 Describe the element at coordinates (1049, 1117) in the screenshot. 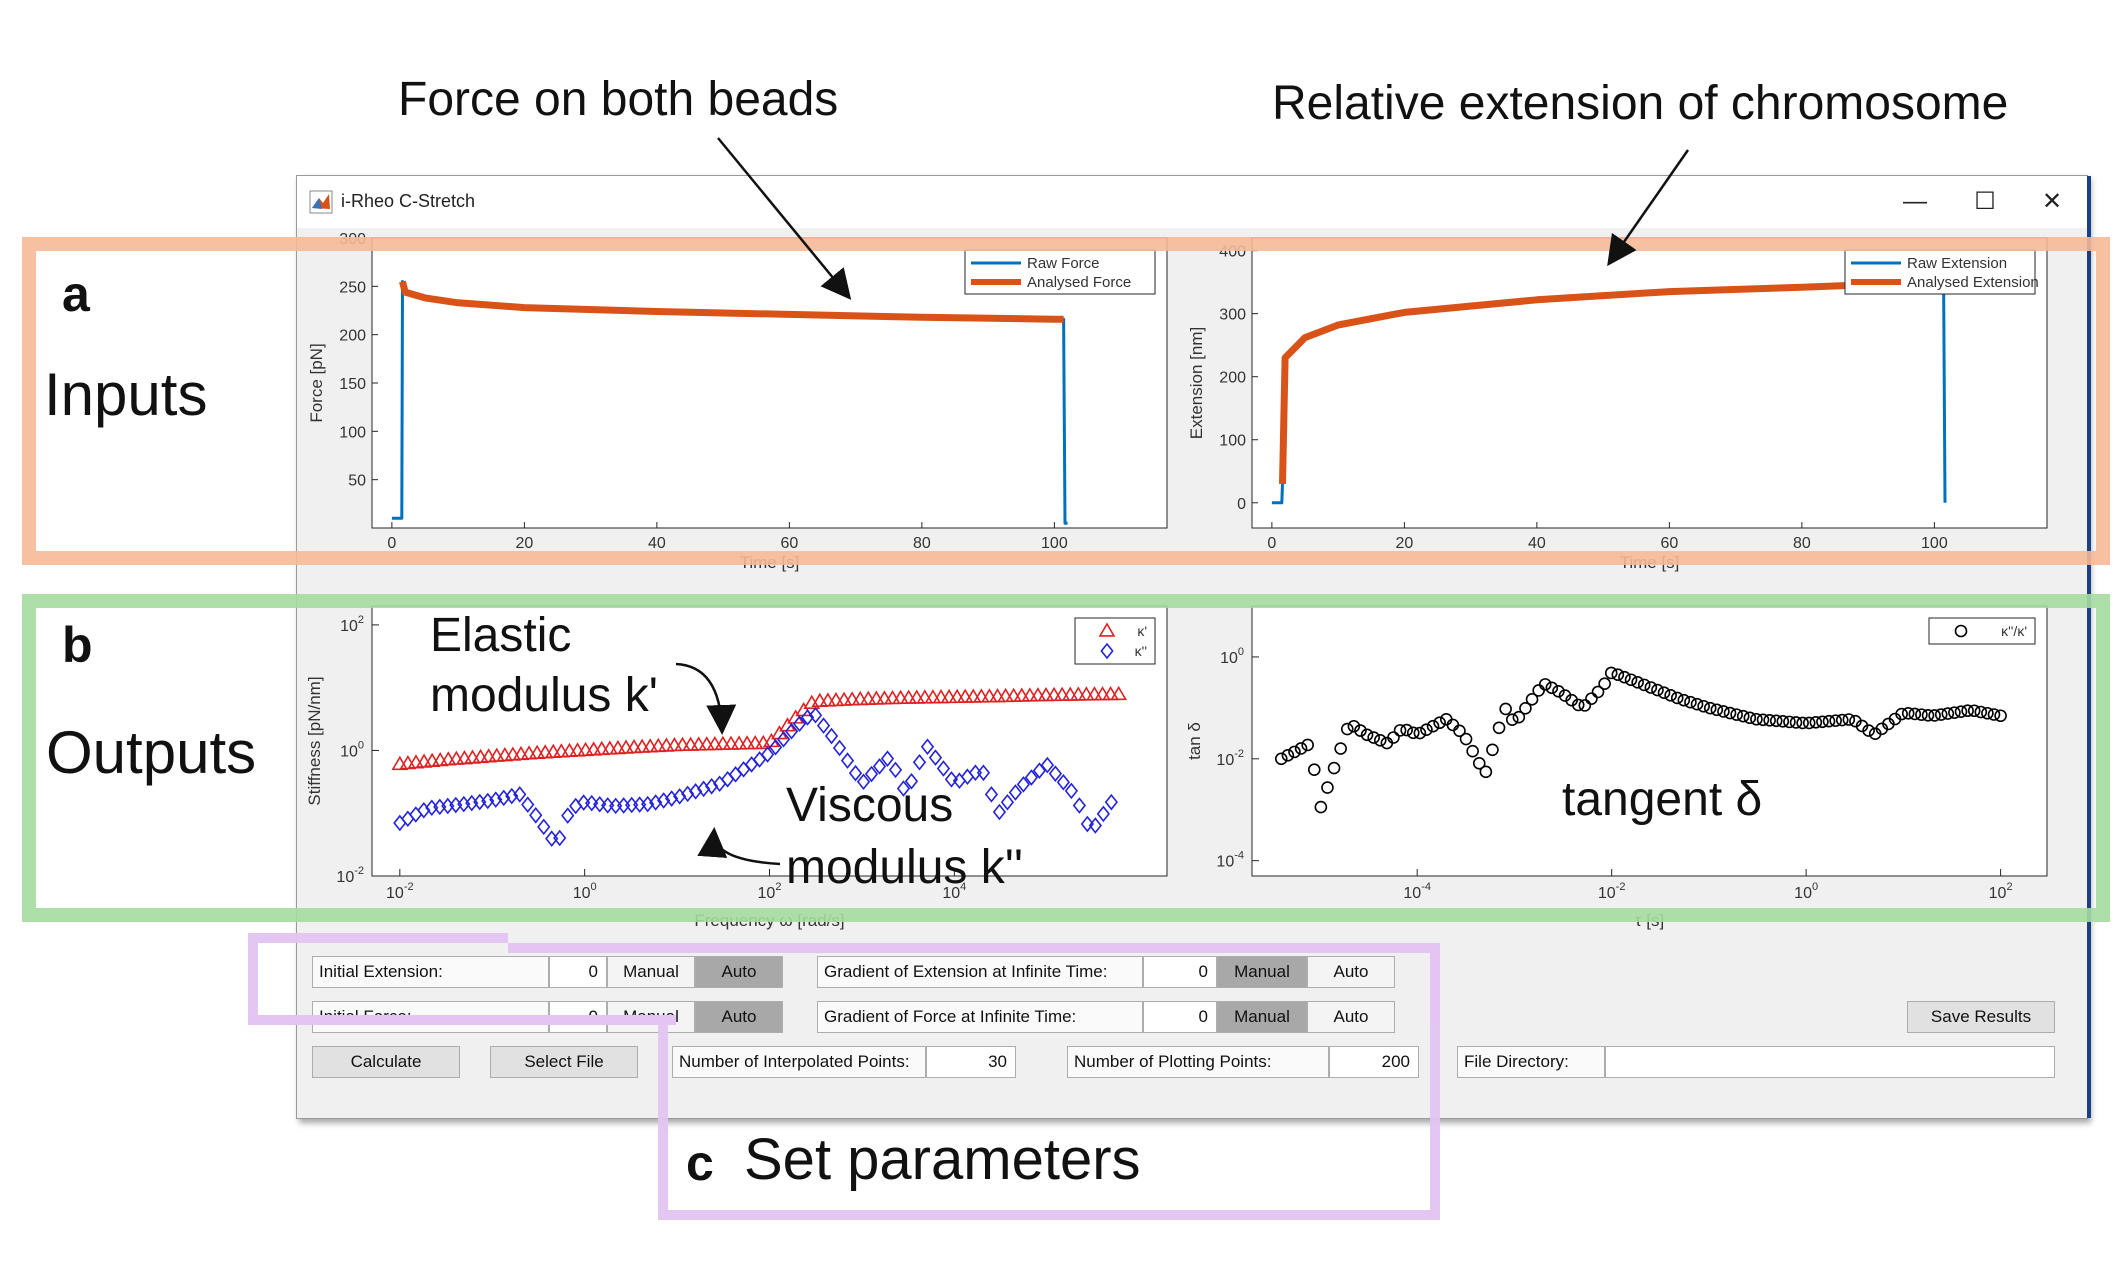

I see `params-highlight-box-bottom` at that location.